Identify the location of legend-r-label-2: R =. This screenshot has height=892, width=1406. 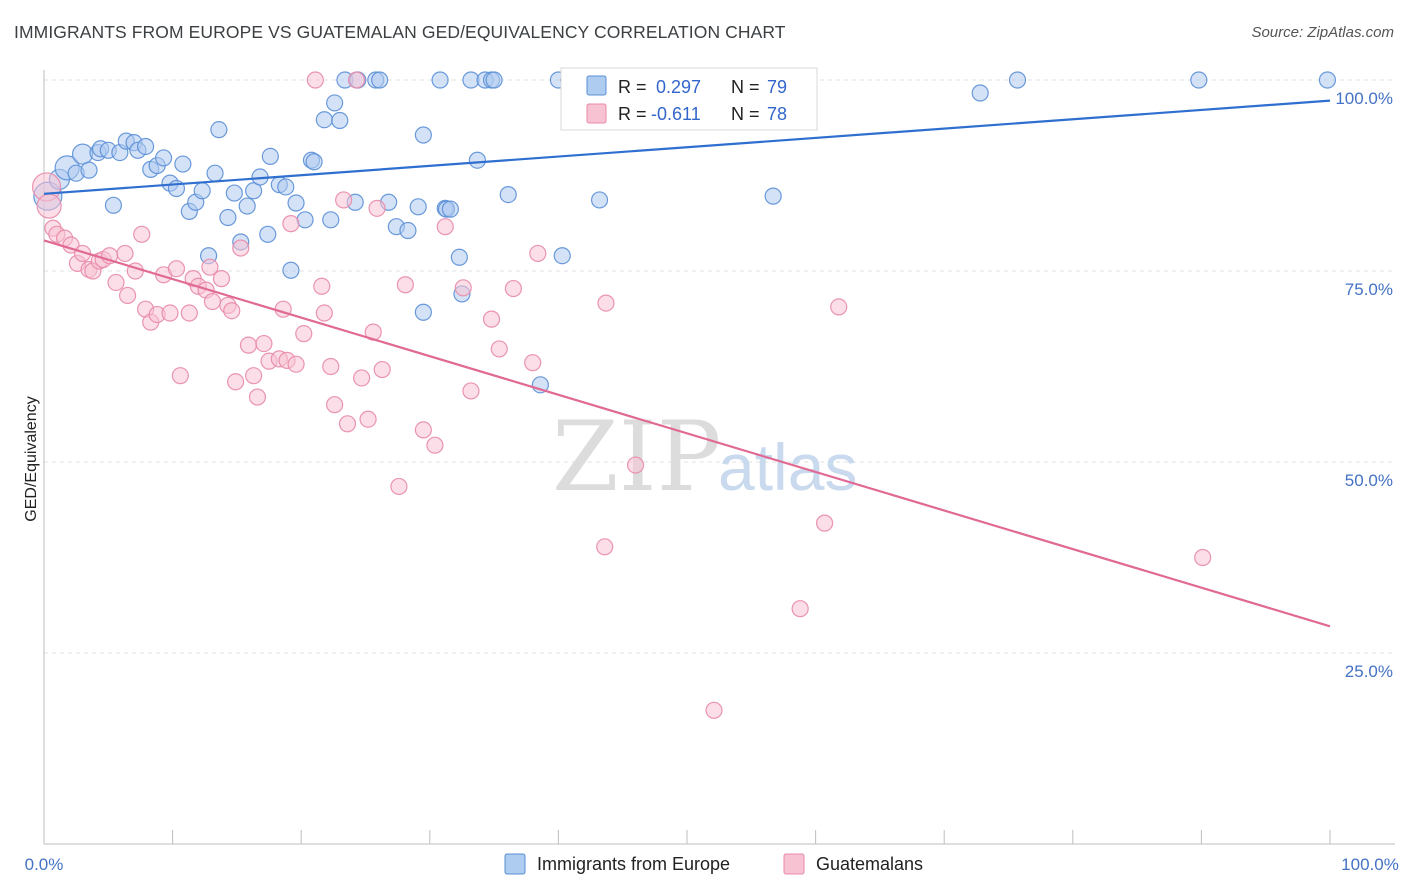
(632, 114).